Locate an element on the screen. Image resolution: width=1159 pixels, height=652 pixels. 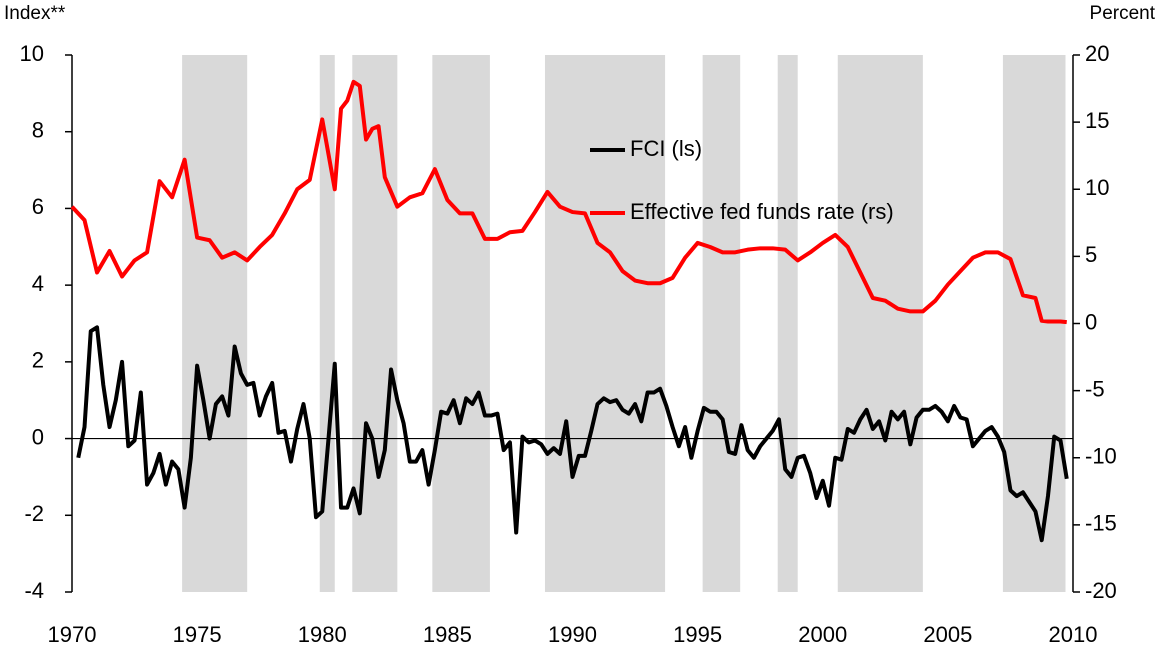
y2-tick-label: -10 is located at coordinates (1101, 456).